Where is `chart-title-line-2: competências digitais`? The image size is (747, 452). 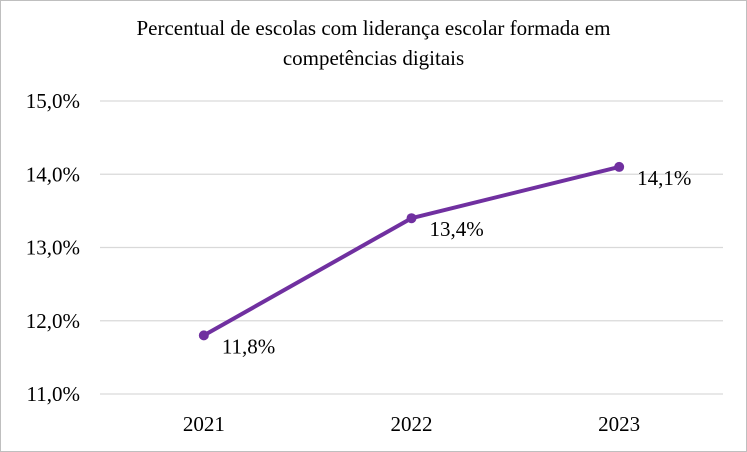 chart-title-line-2: competências digitais is located at coordinates (373, 58).